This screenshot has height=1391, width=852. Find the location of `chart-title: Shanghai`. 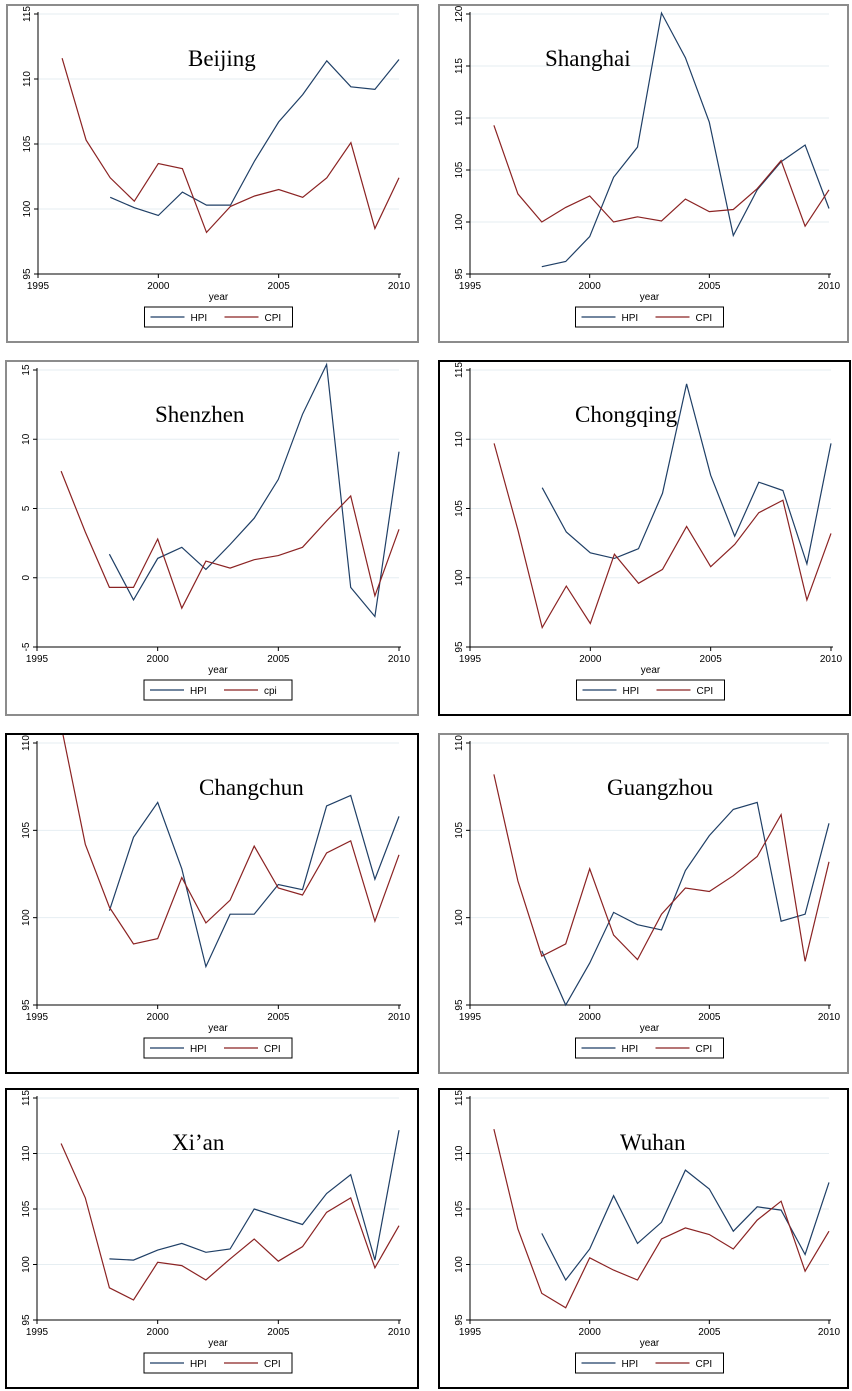

chart-title: Shanghai is located at coordinates (588, 58).